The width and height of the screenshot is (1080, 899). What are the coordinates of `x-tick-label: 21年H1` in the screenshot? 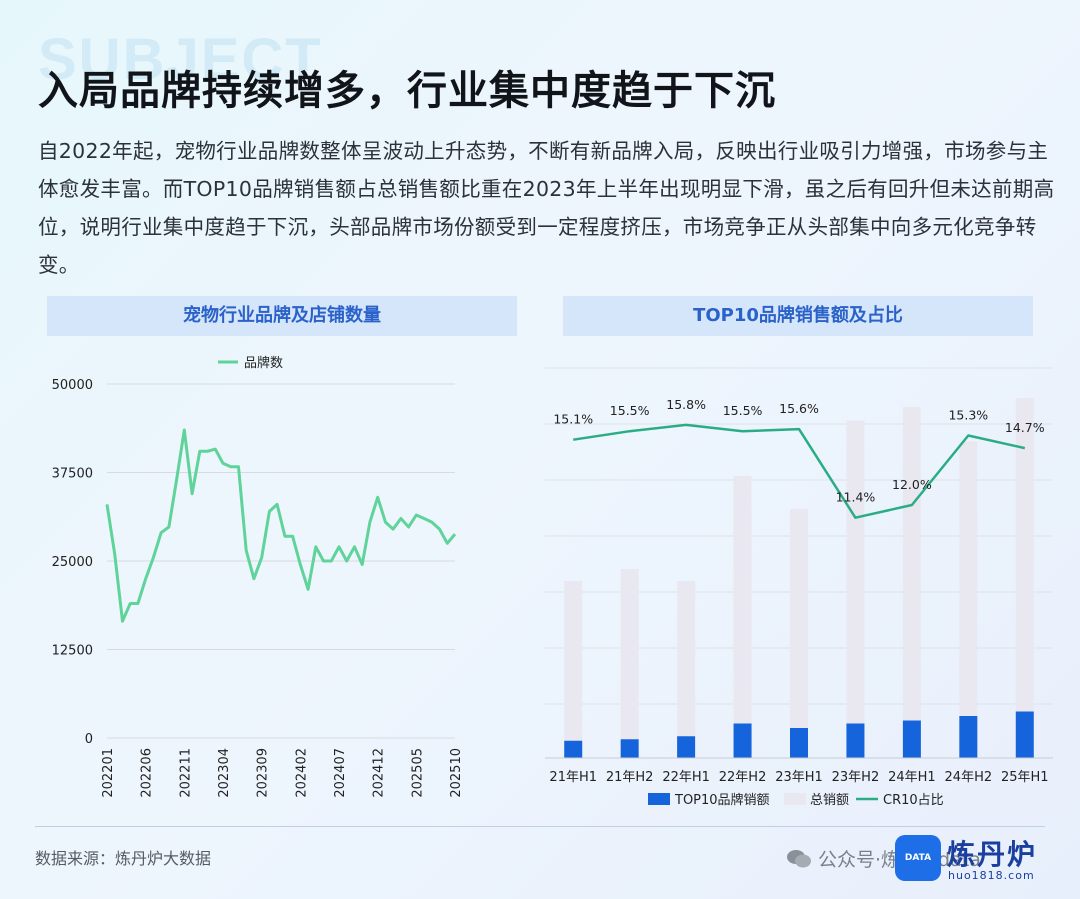 It's located at (573, 777).